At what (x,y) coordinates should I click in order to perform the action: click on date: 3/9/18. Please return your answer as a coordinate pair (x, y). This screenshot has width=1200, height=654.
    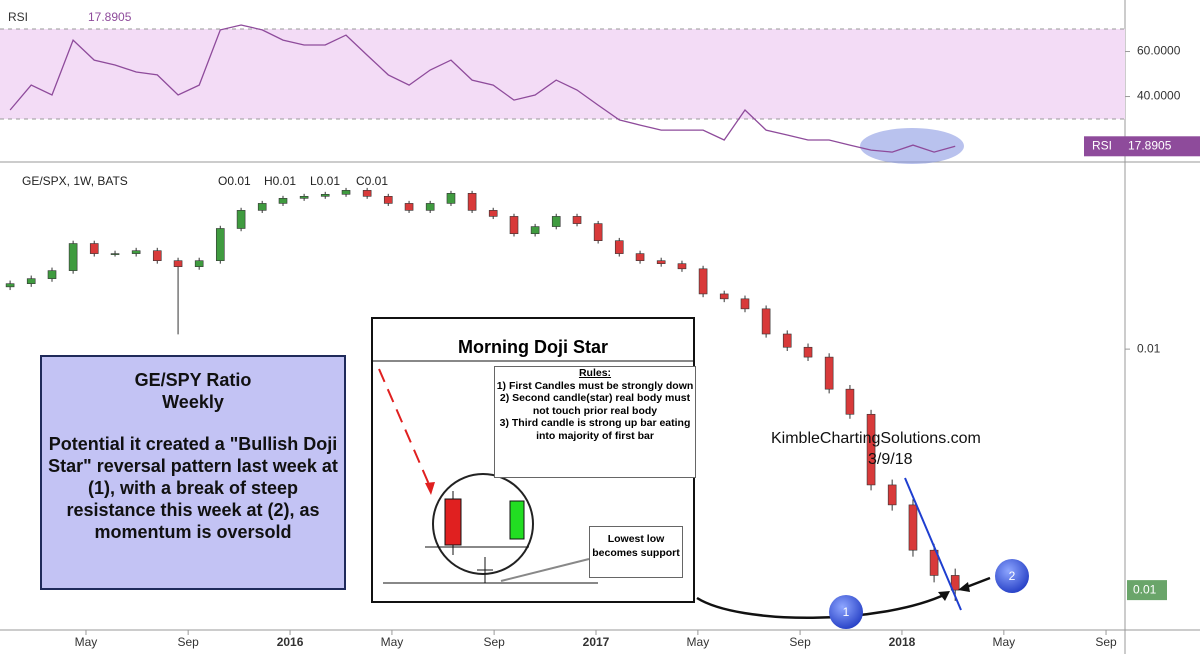
    Looking at the image, I should click on (890, 459).